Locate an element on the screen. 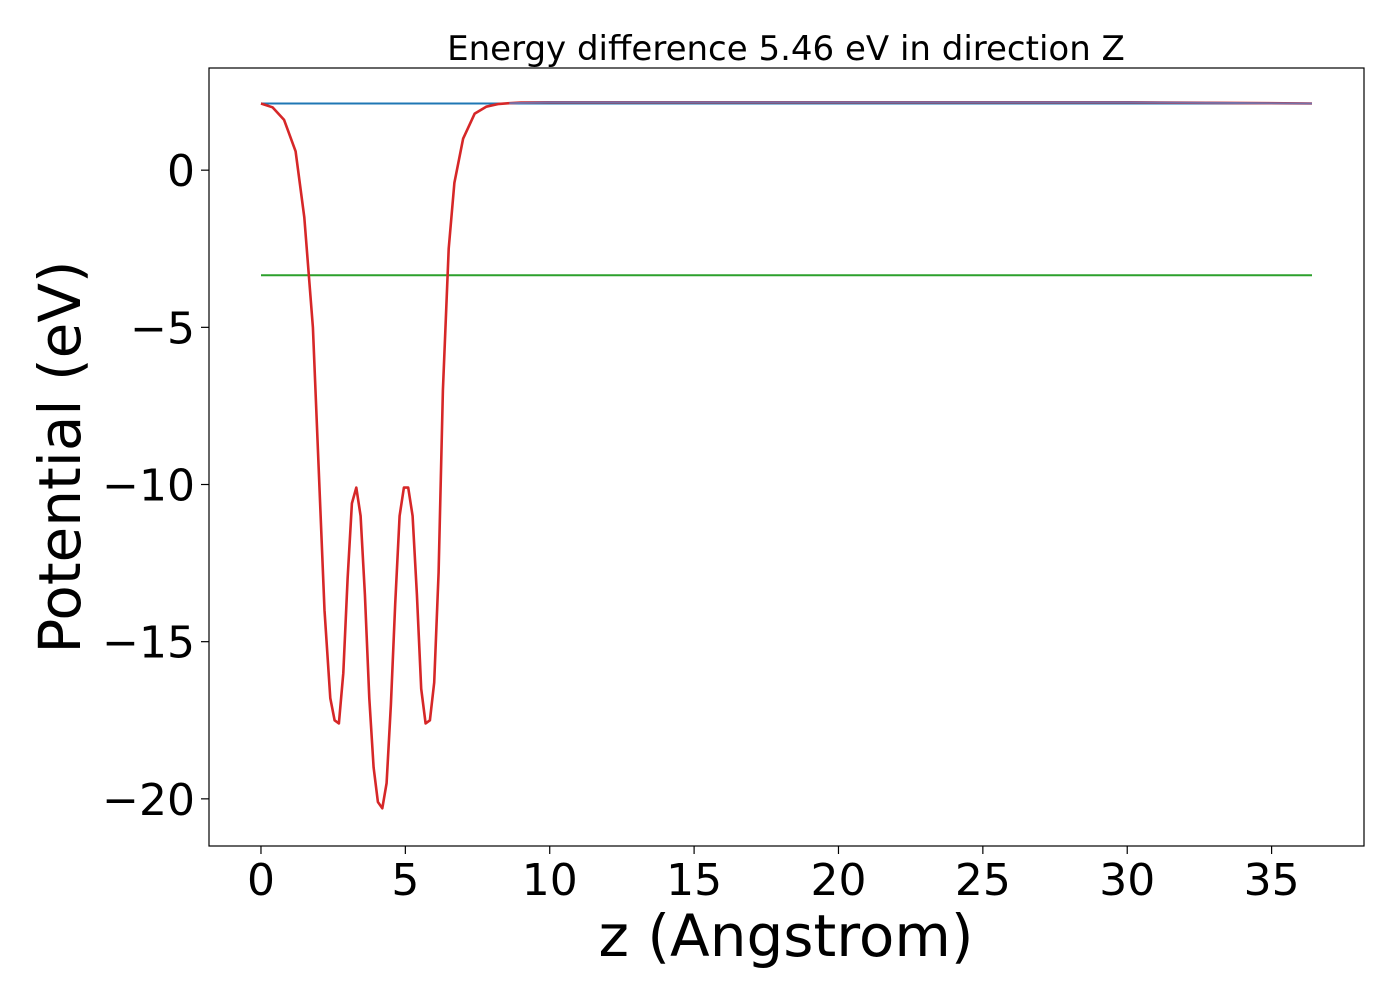  x-axis-label: z (Angstrom) is located at coordinates (786, 936).